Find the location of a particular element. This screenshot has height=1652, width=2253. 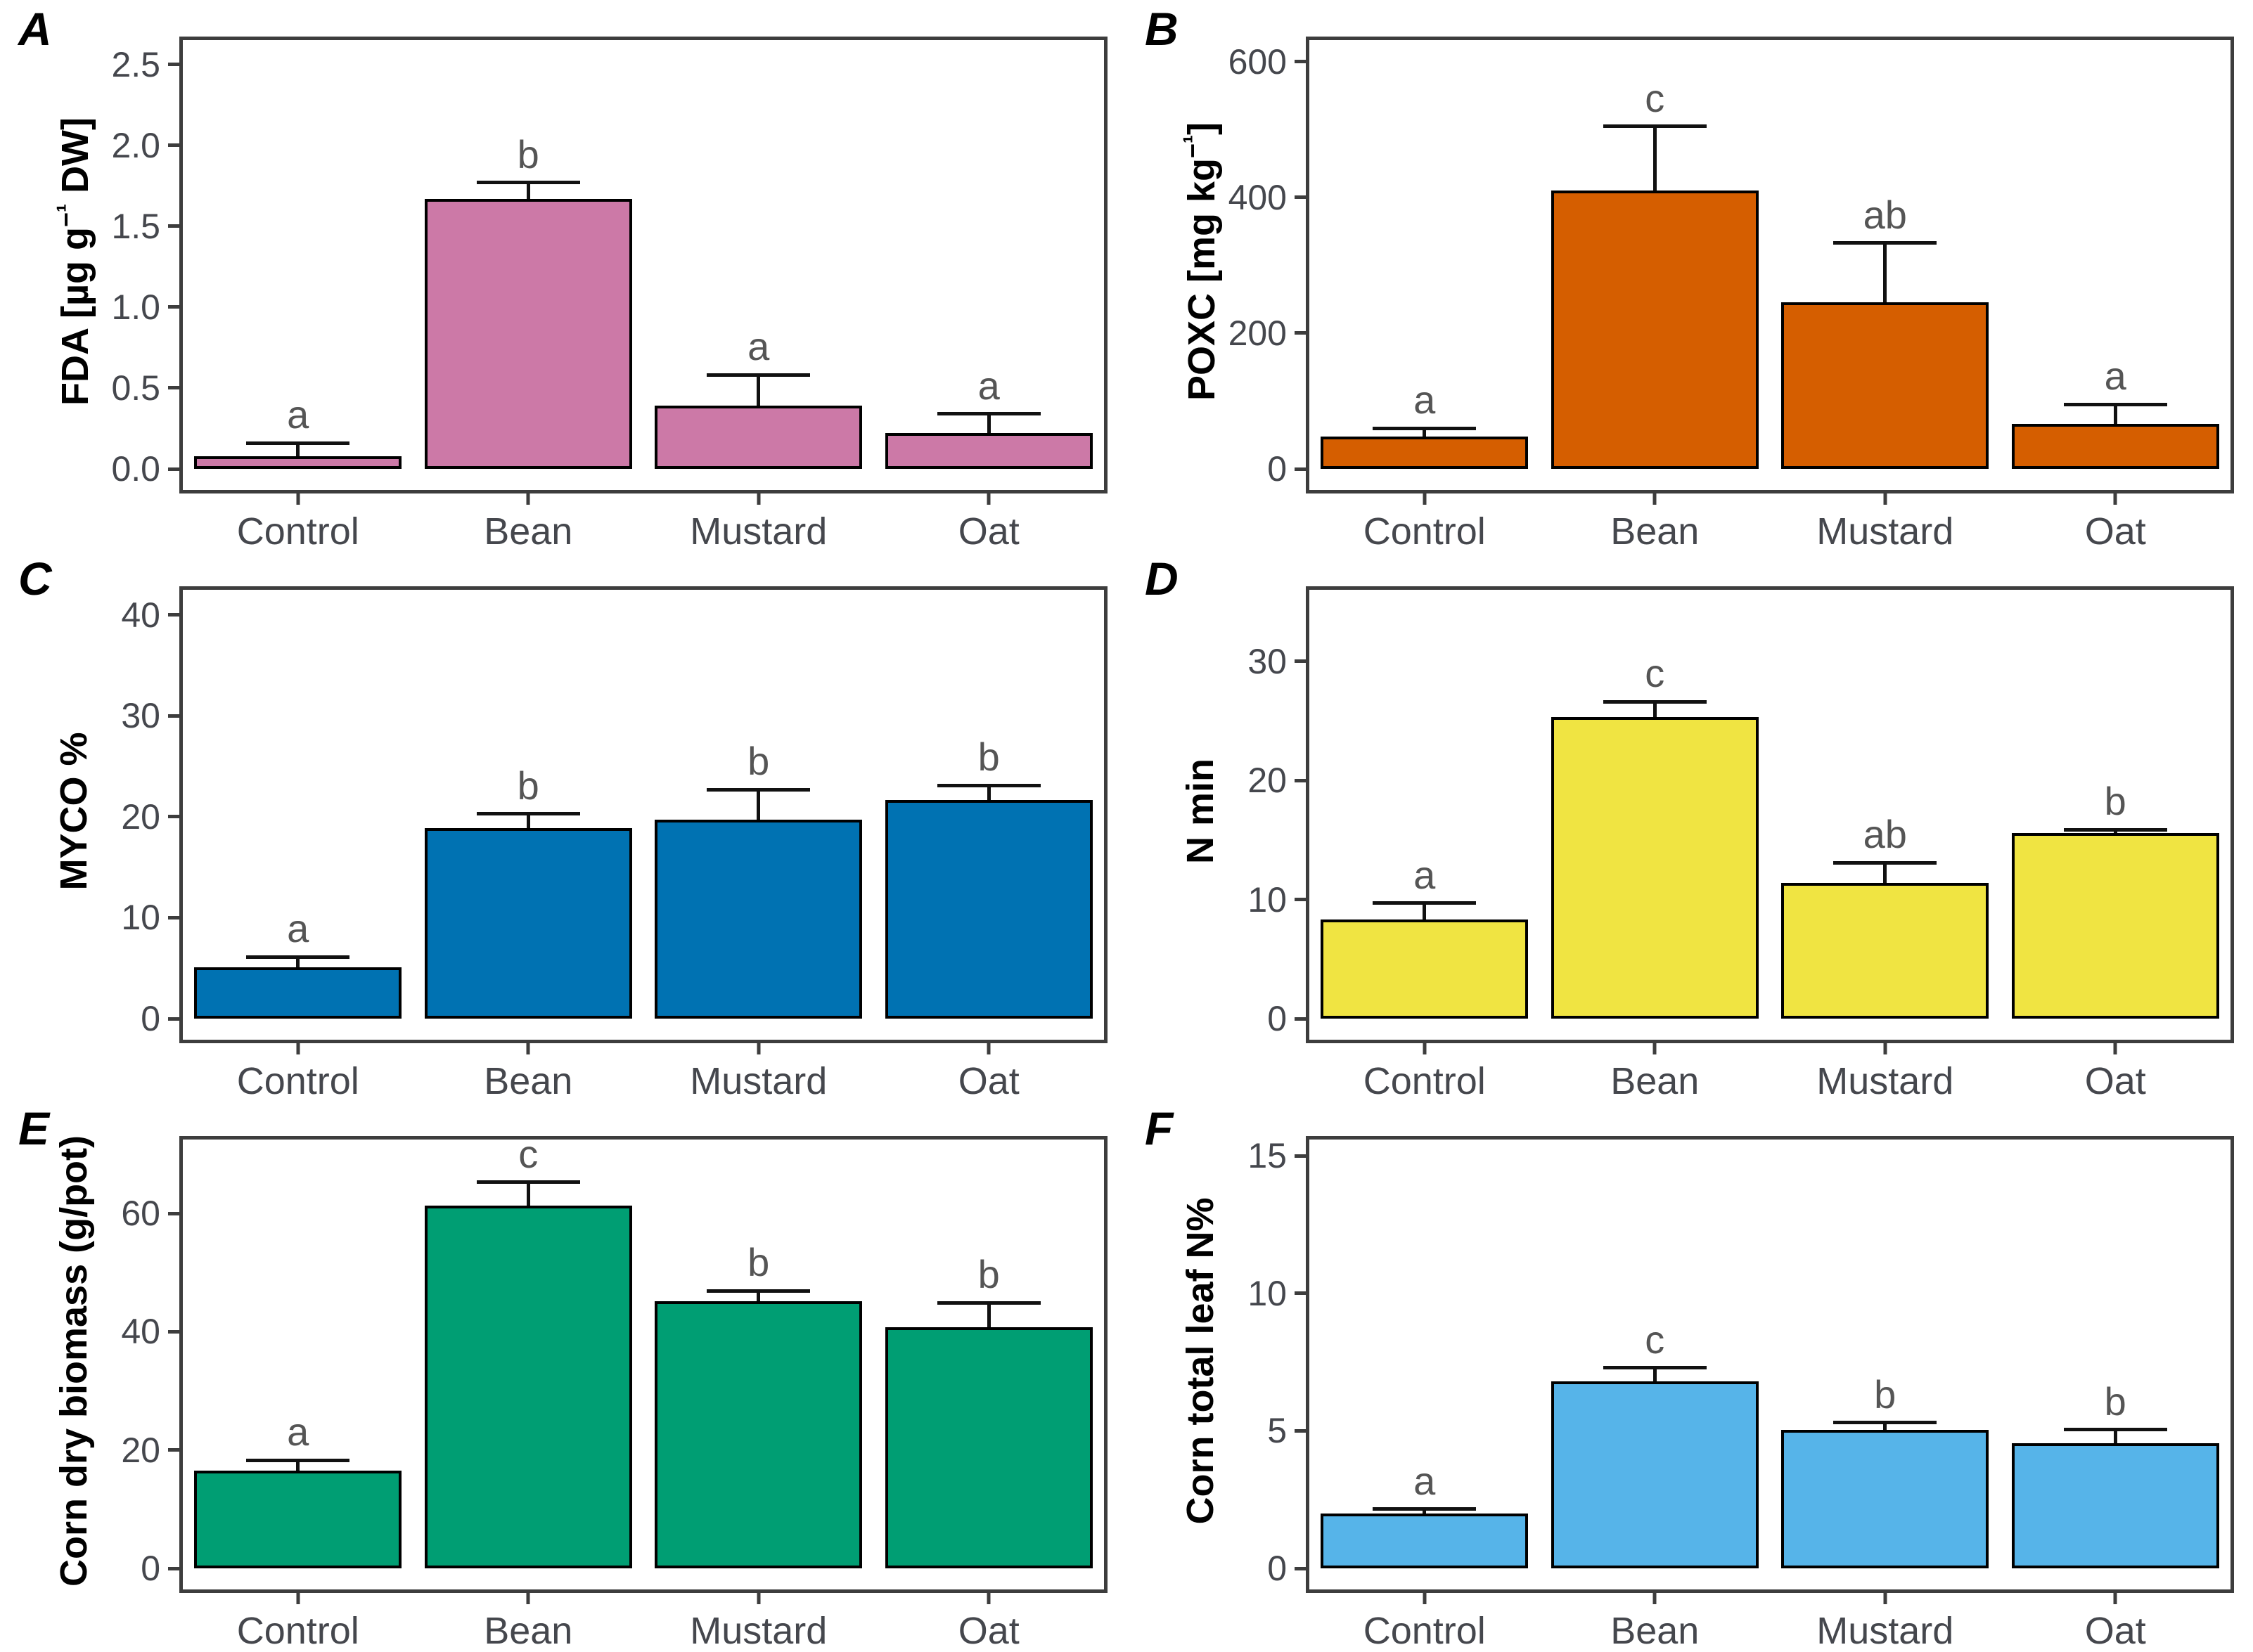

y-tick-label: 200 is located at coordinates (1257, 333).